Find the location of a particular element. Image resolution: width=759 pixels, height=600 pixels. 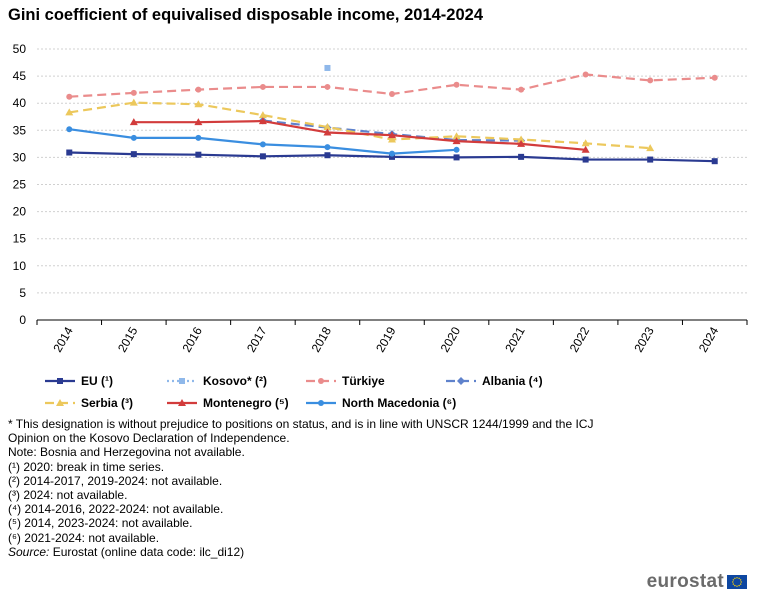

footnote-4: (⁴) 2014-2016, 2022-2024: not available. is located at coordinates (116, 509).